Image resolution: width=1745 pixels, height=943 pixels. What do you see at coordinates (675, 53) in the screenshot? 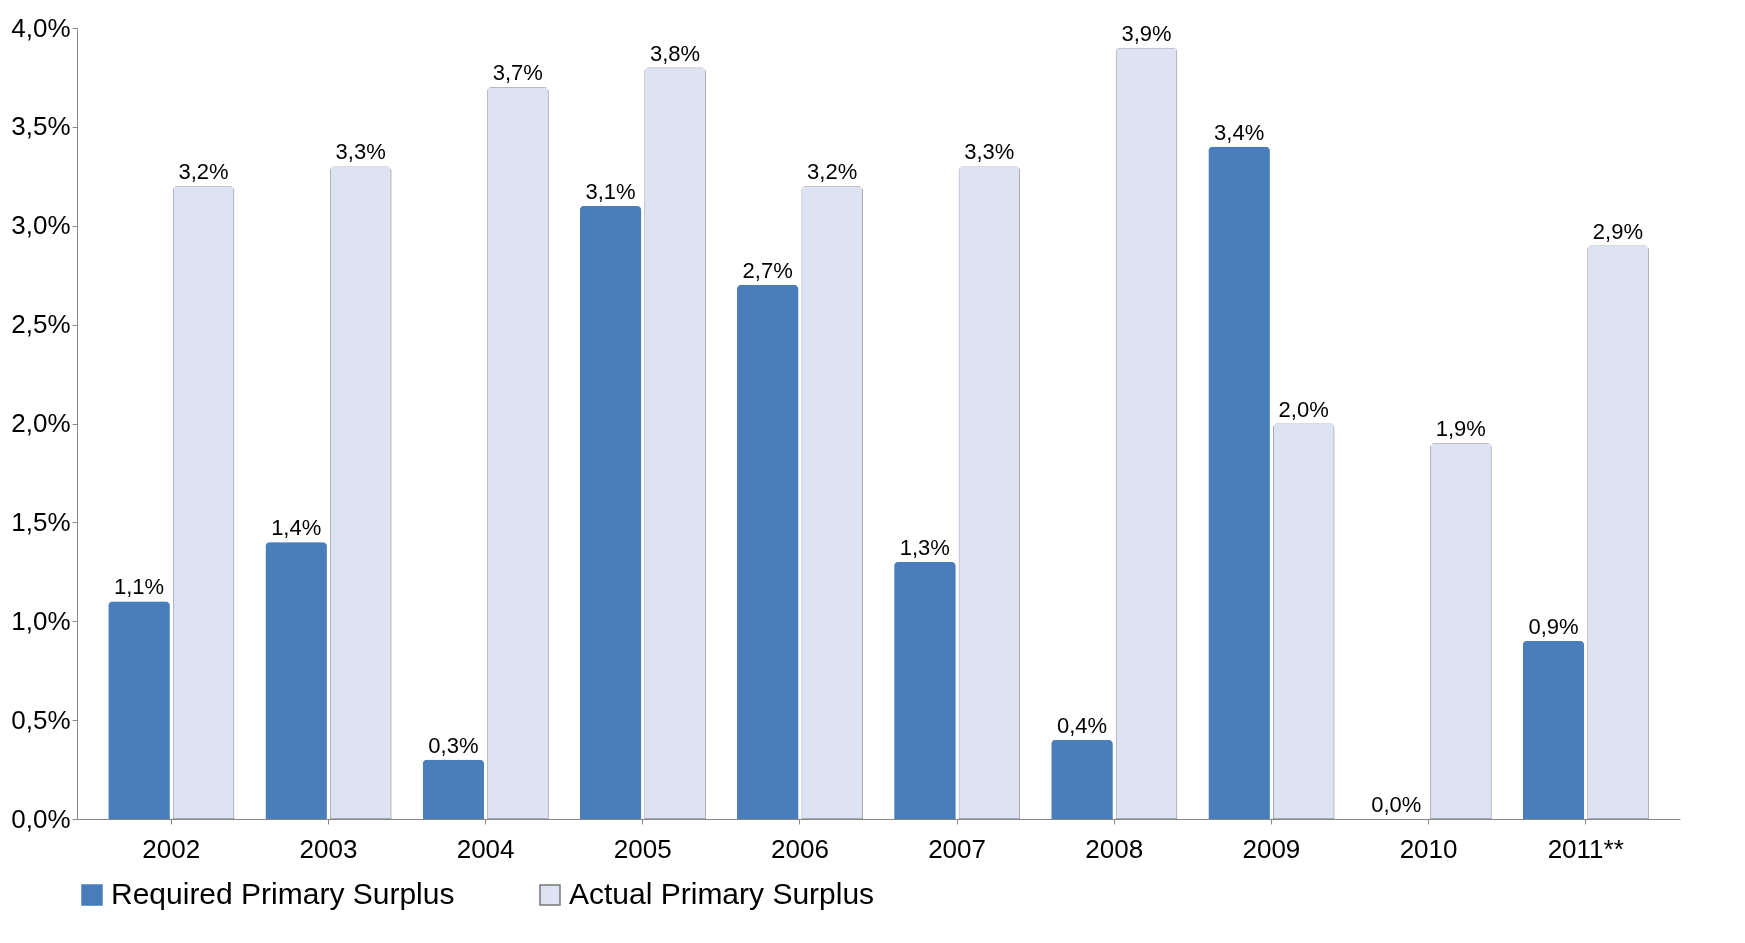
I see `data-label: 3,8%` at bounding box center [675, 53].